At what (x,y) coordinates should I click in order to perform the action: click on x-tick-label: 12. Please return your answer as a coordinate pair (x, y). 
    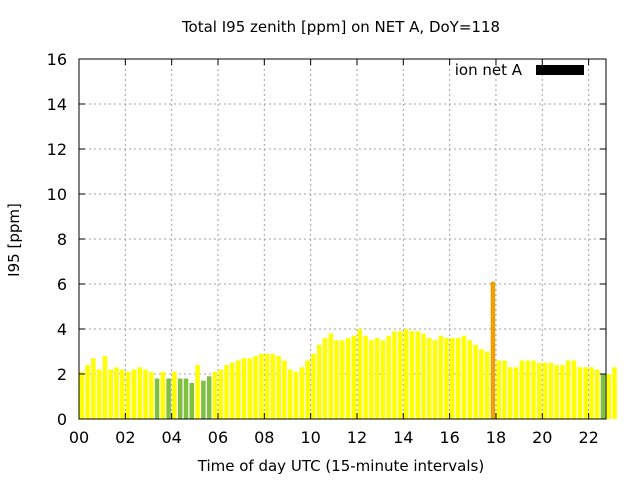
    Looking at the image, I should click on (357, 437).